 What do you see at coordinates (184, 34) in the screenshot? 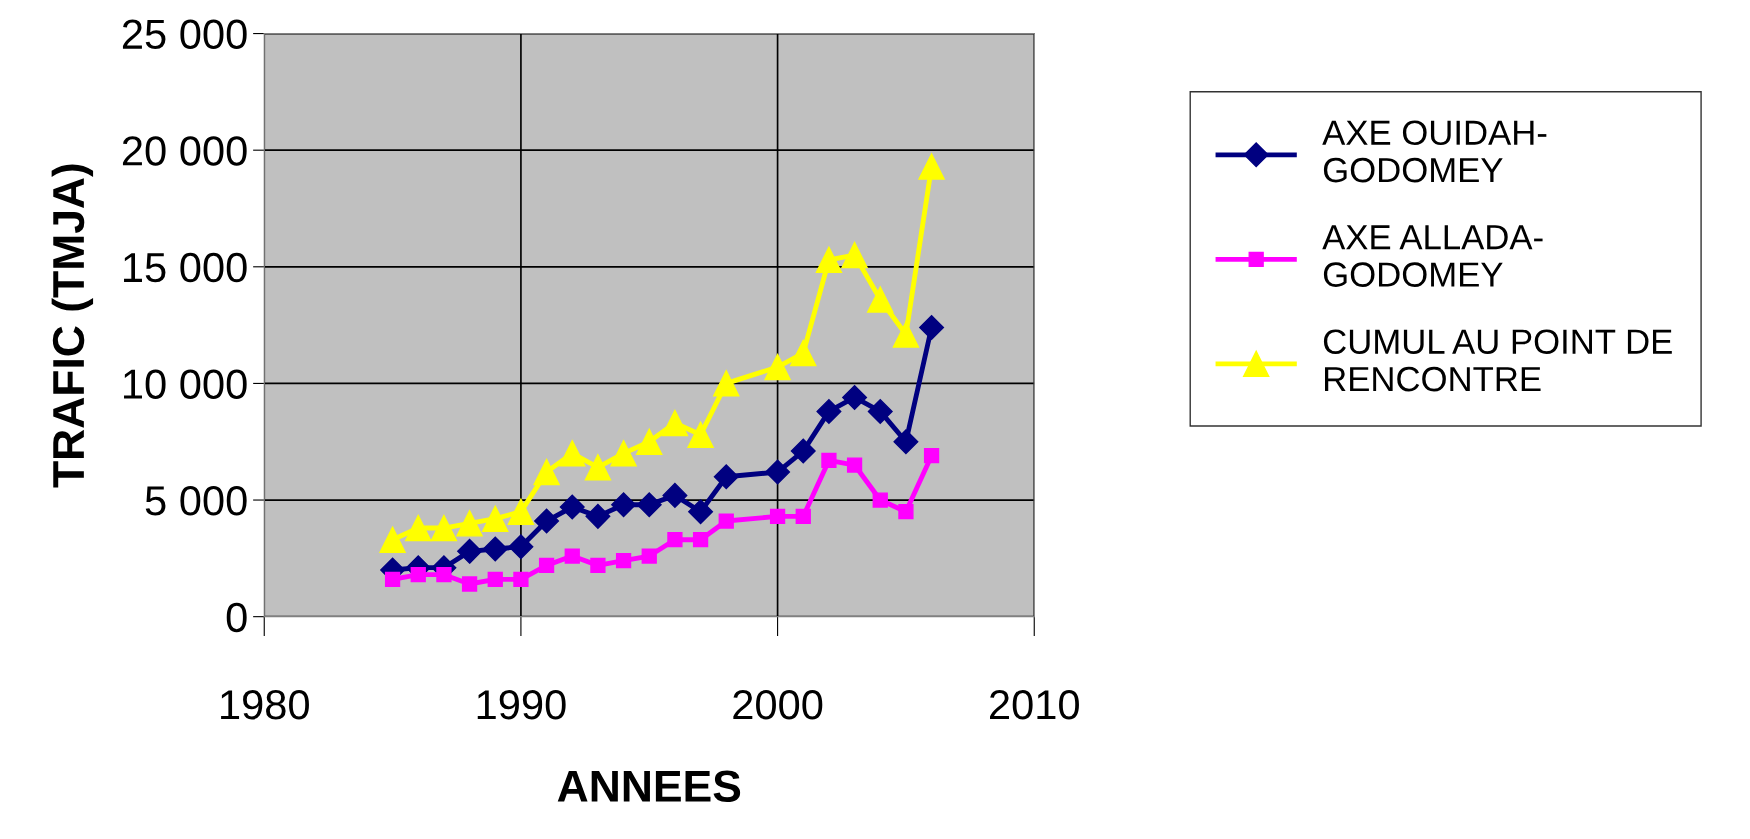
I see `y-tick-label: 25 000` at bounding box center [184, 34].